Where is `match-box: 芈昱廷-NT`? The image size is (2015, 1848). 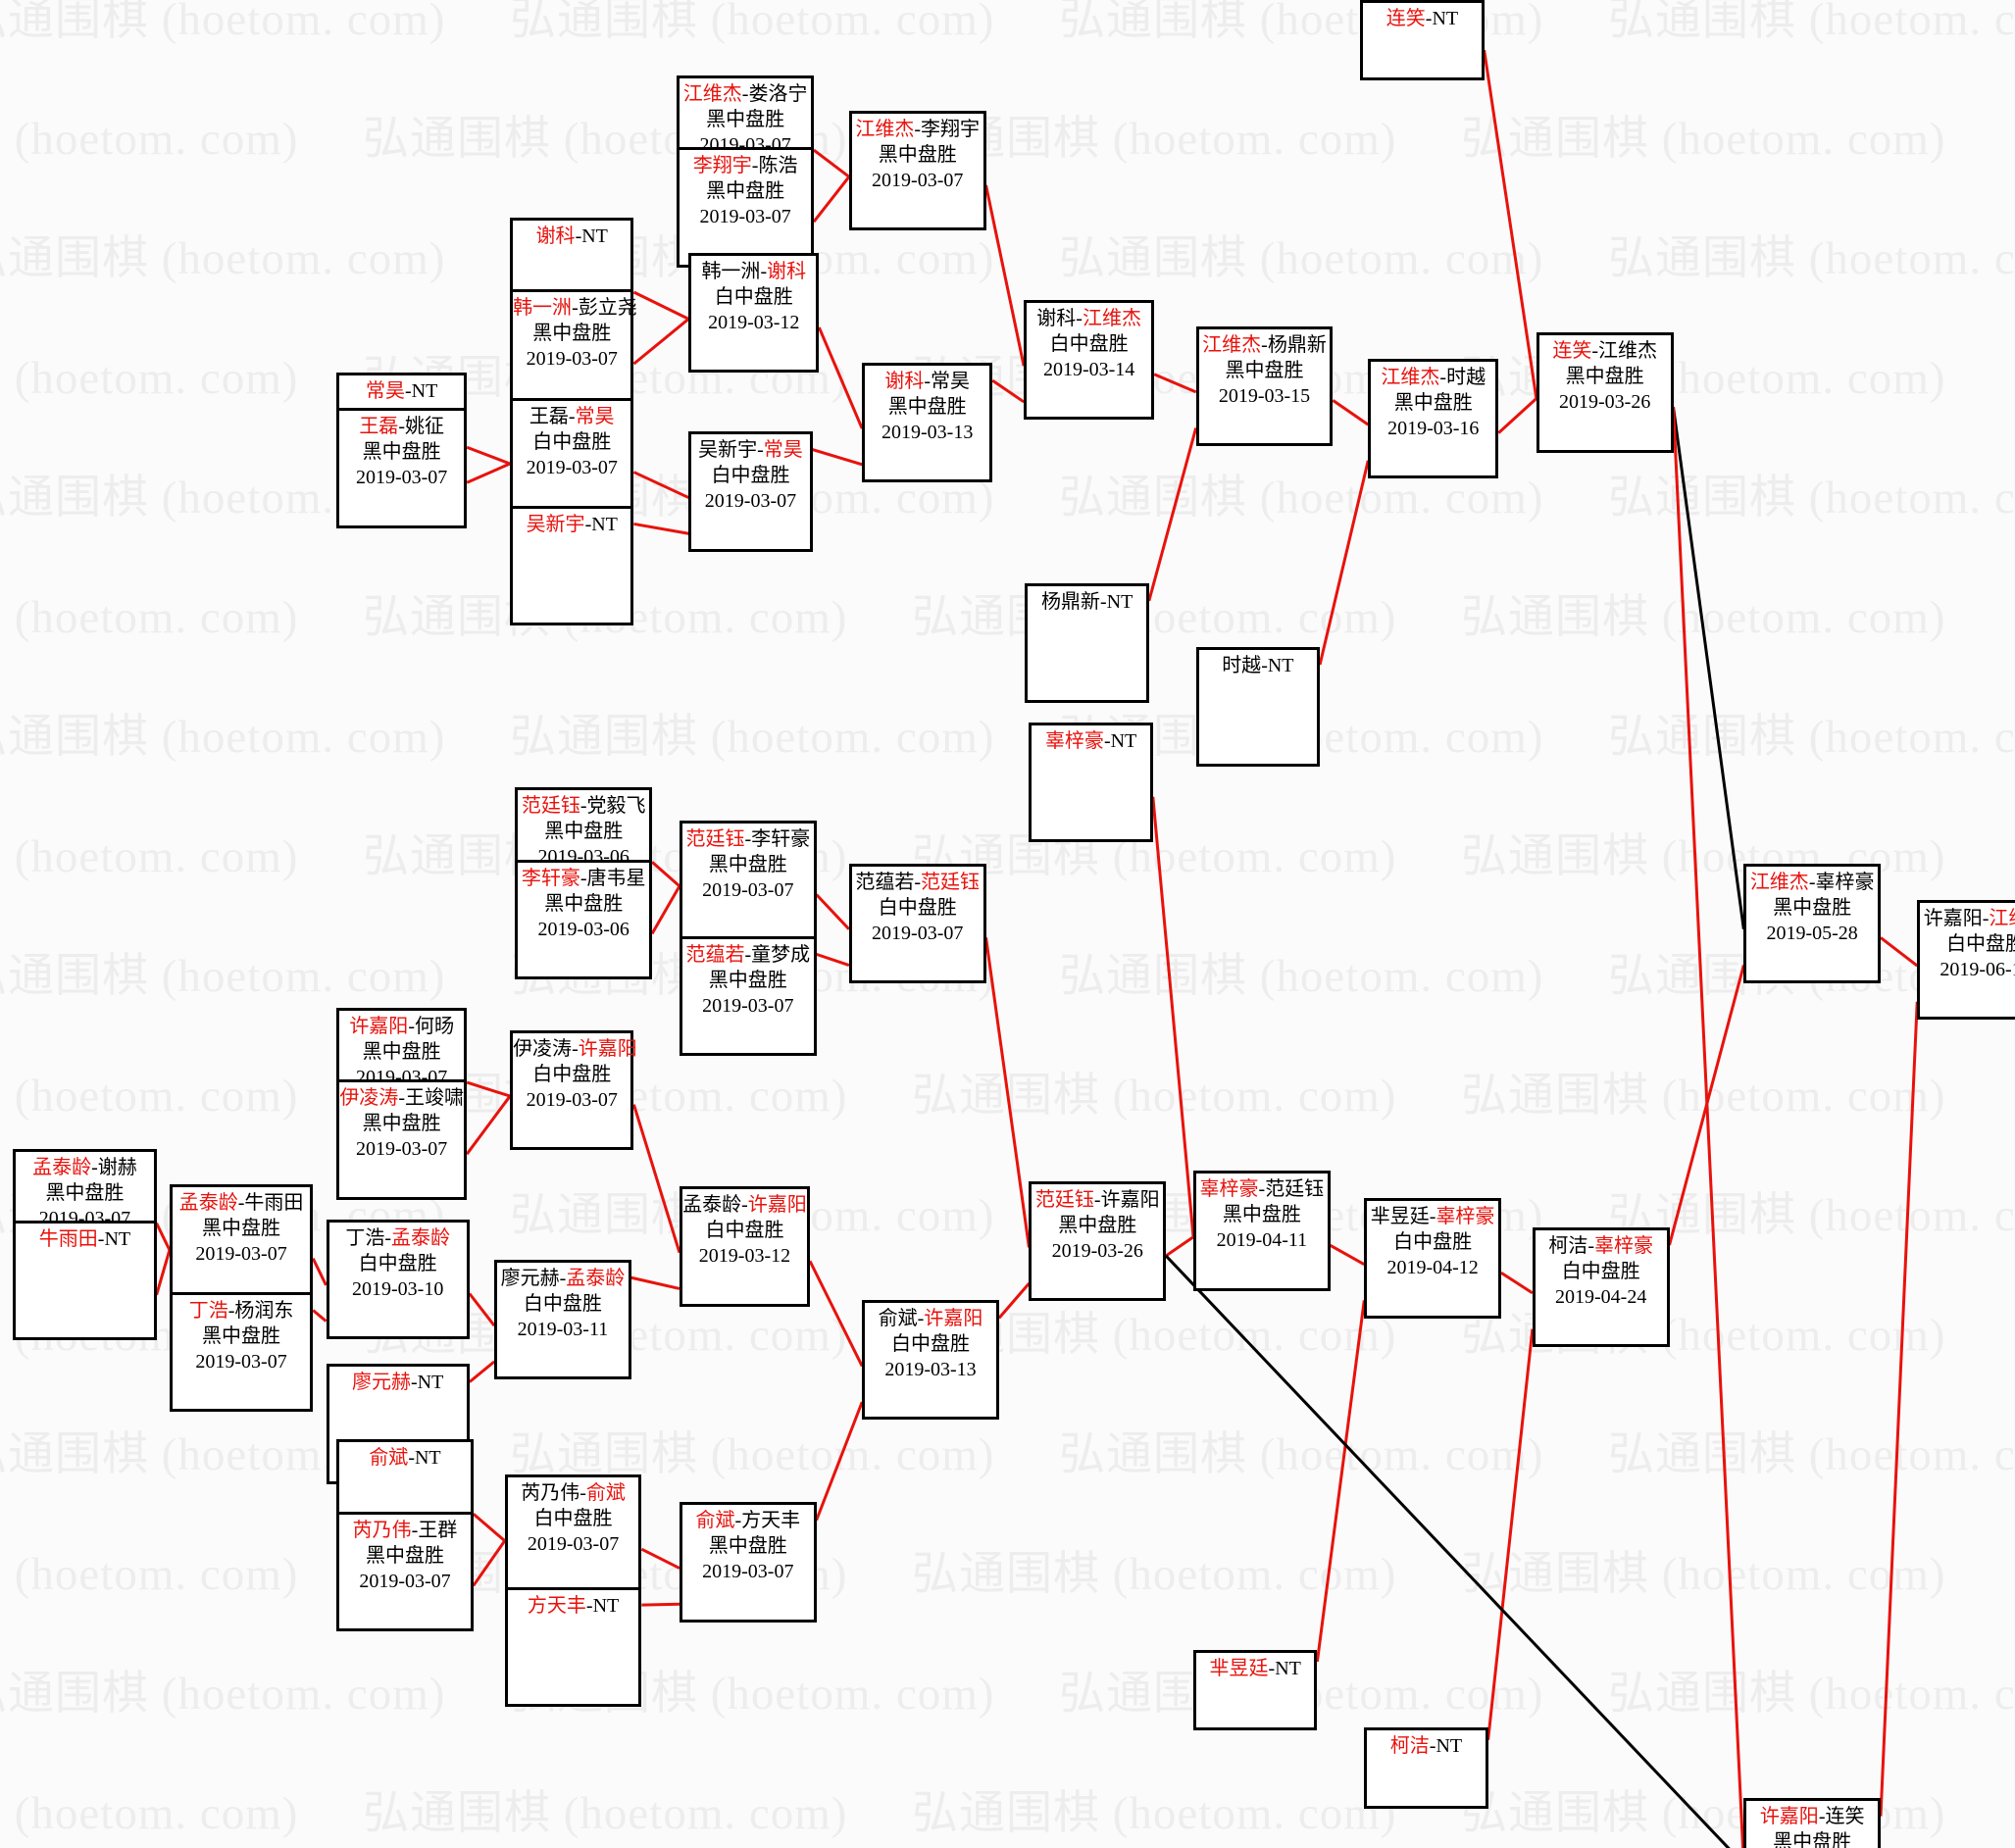
match-box: 芈昱廷-NT is located at coordinates (1255, 1690).